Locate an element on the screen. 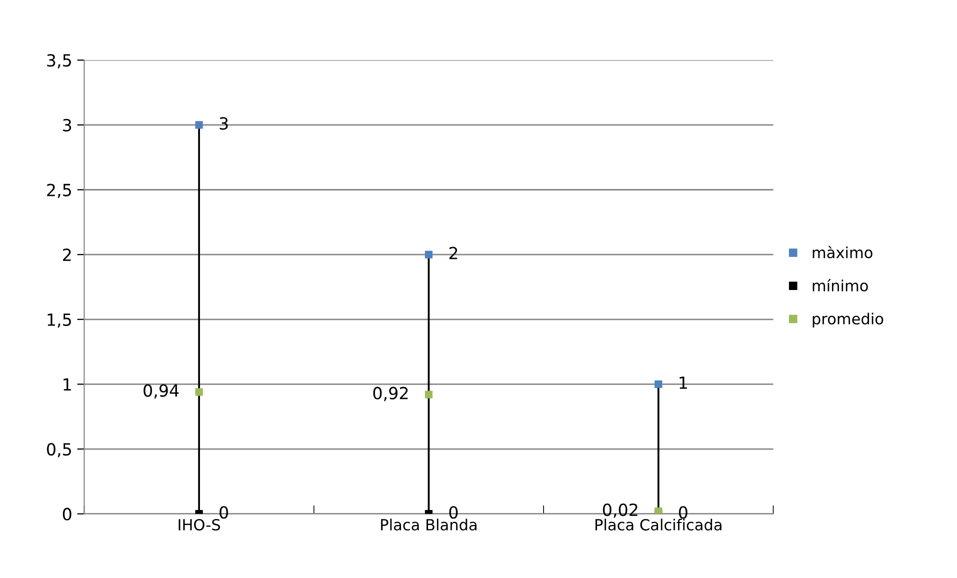 This screenshot has width=957, height=578. x-tick-label: Placa Blanda is located at coordinates (428, 524).